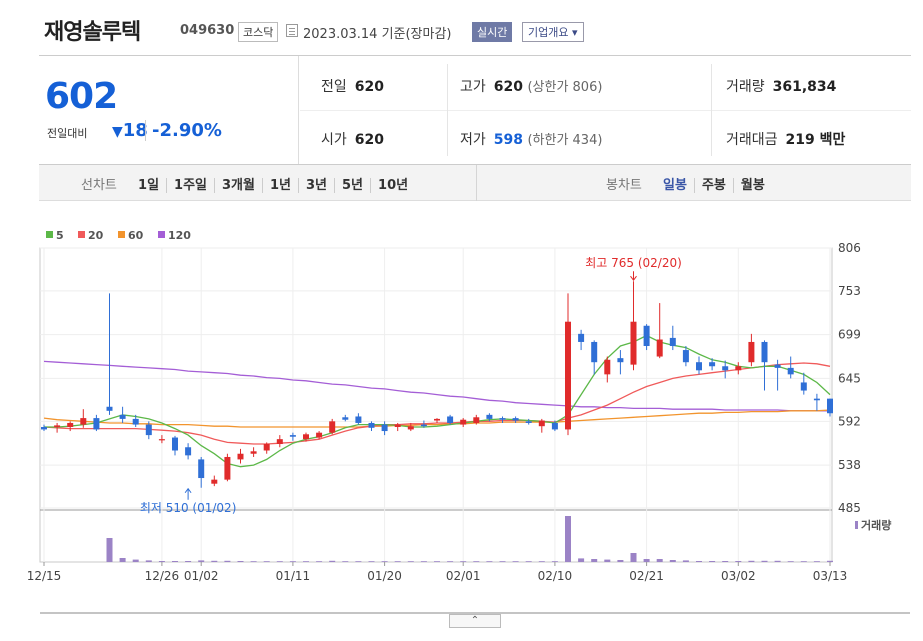 This screenshot has width=923, height=641. I want to click on change-label: 전일대비, so click(67, 133).